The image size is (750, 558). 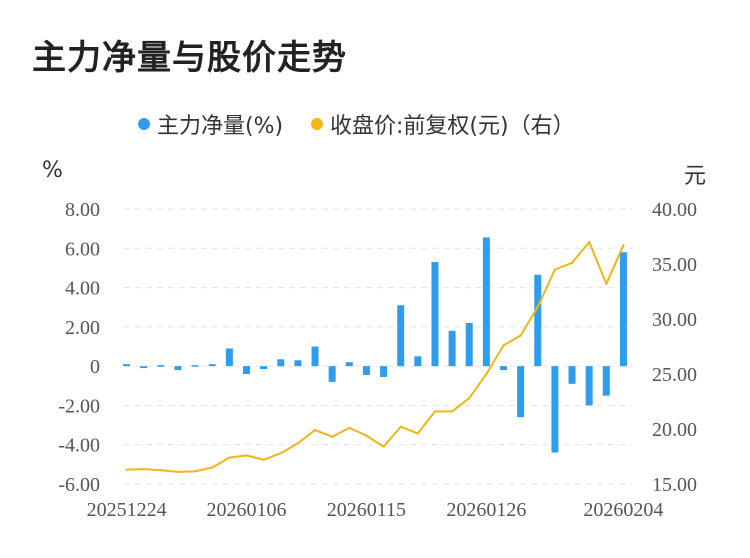 What do you see at coordinates (366, 510) in the screenshot?
I see `x-tick-label: 20260115` at bounding box center [366, 510].